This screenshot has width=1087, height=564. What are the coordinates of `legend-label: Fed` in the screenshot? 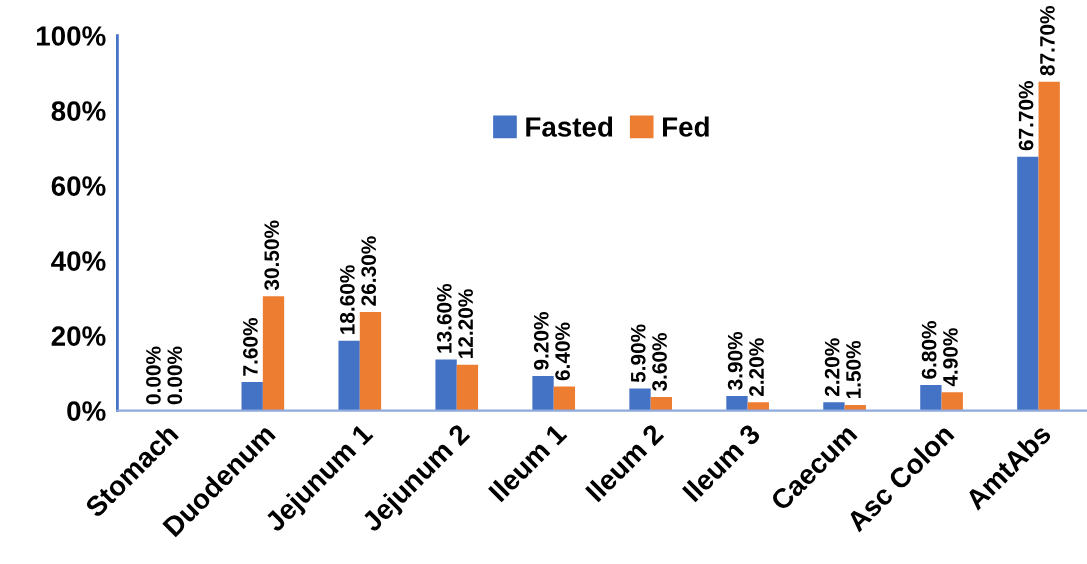 It's located at (686, 126).